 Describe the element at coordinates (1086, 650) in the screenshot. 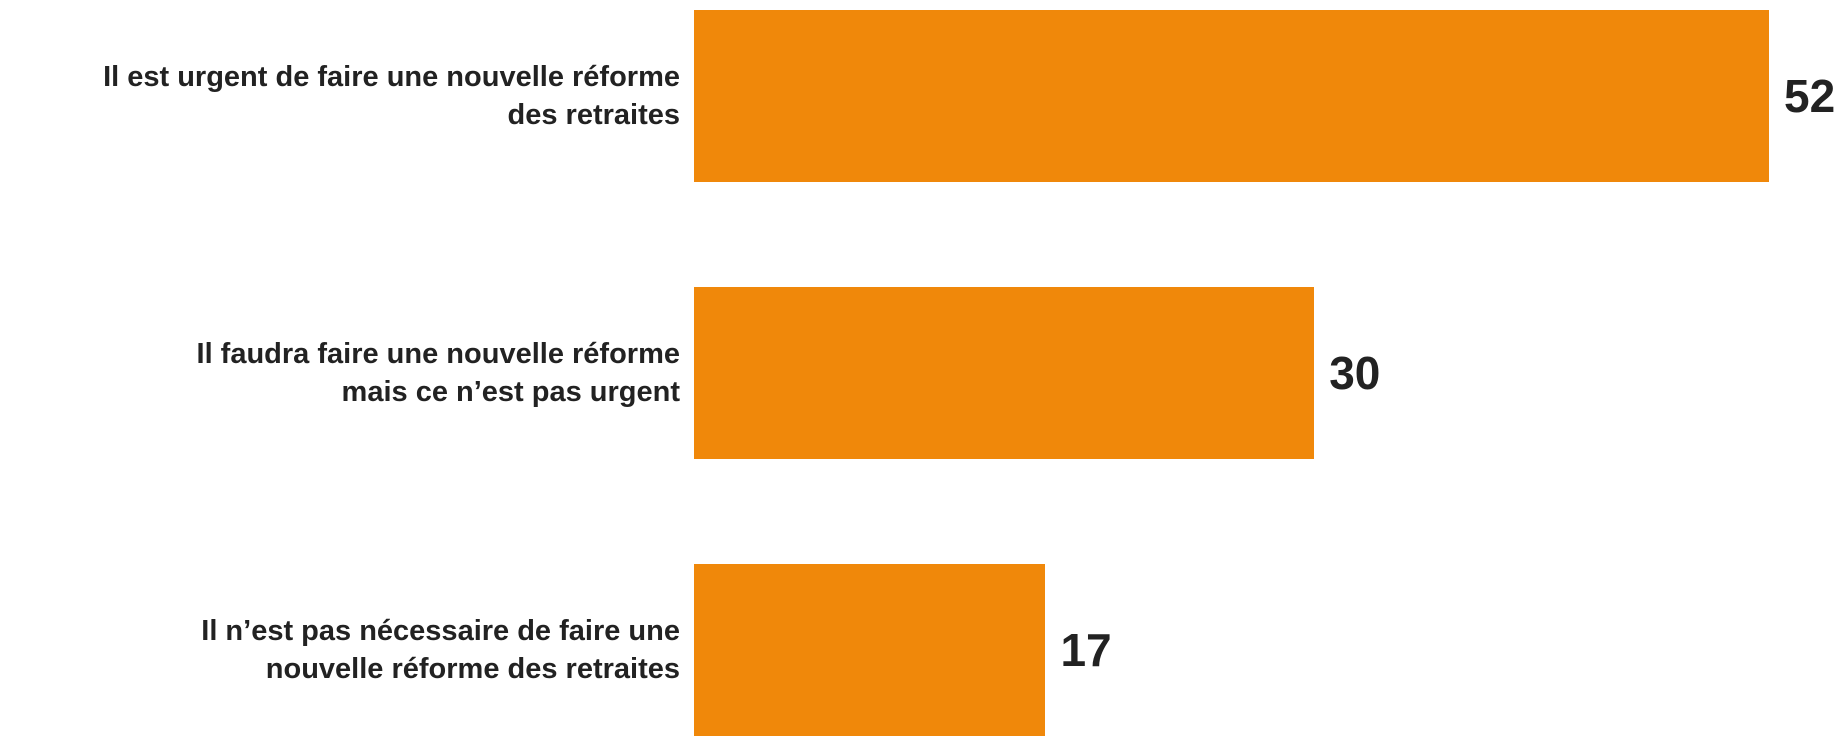

I see `value-label: 17` at that location.